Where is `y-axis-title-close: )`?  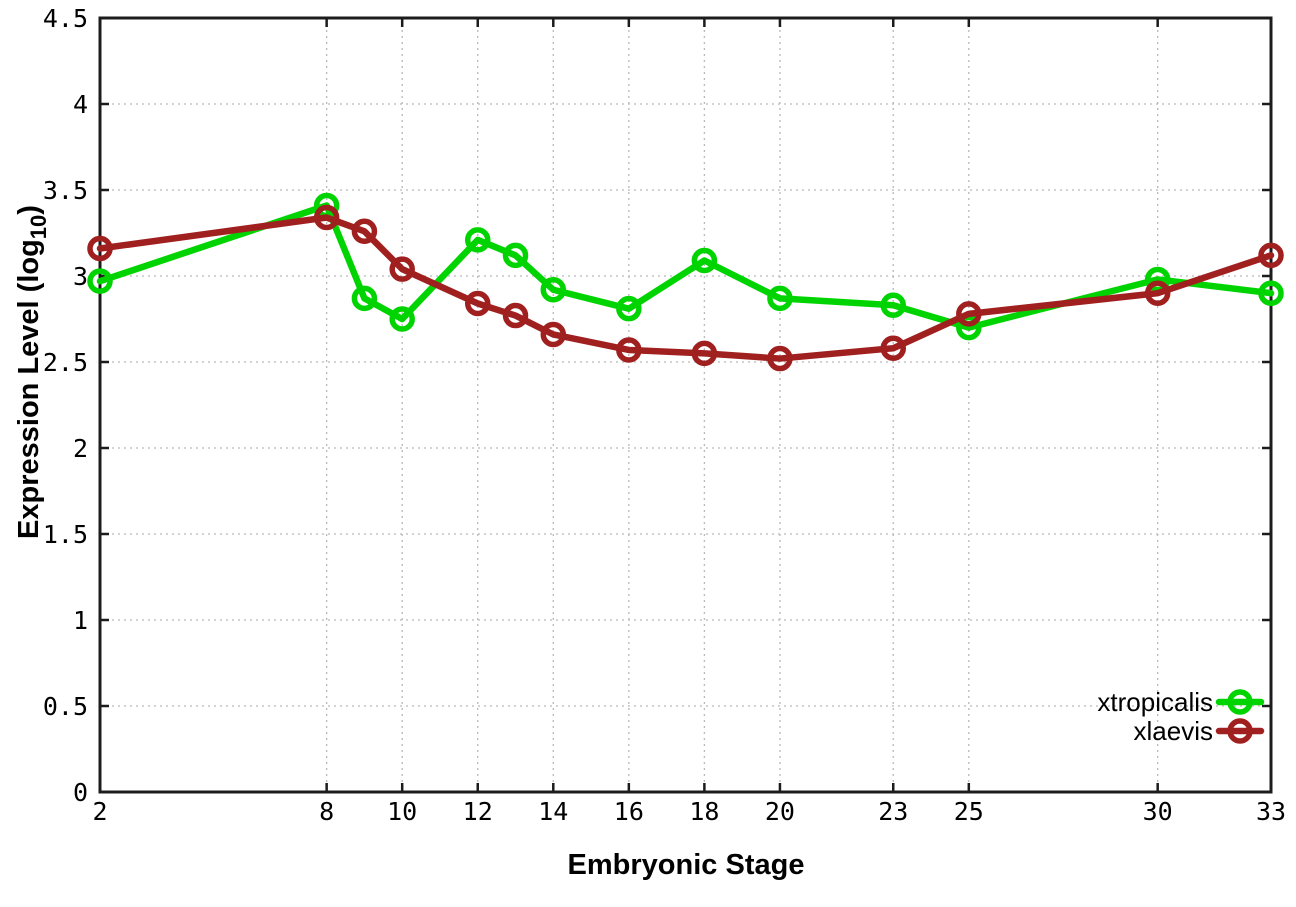
y-axis-title-close: ) is located at coordinates (29, 210).